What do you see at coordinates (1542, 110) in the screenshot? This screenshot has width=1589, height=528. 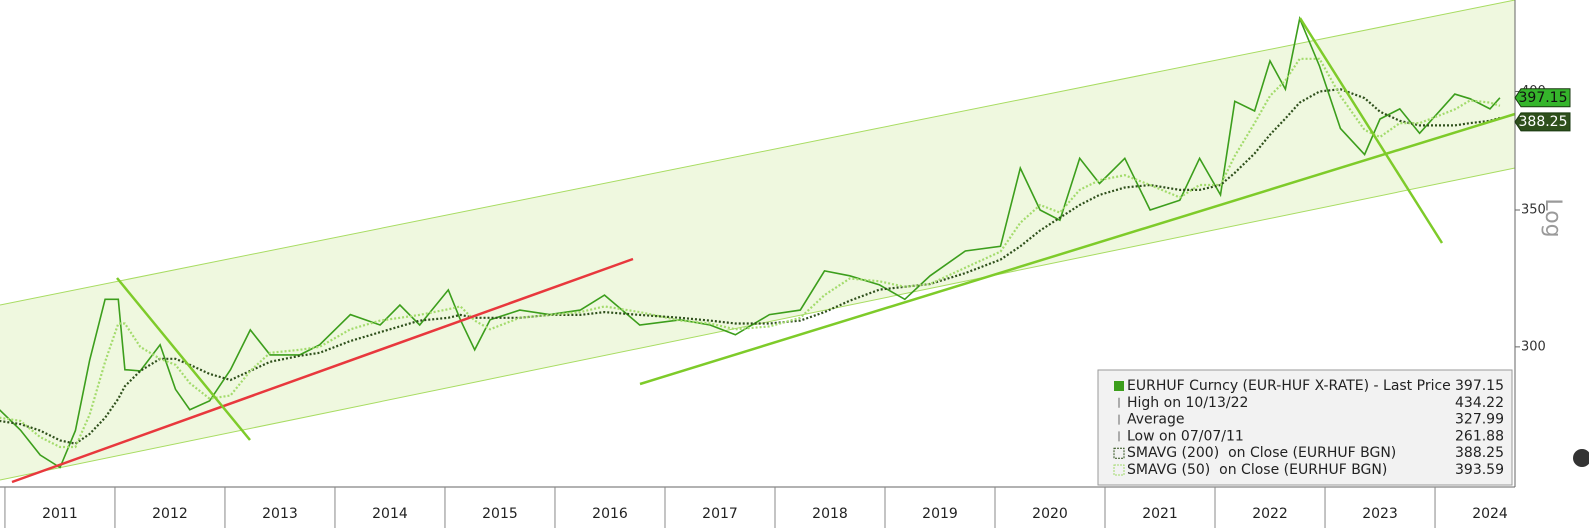 I see `price-tags: 397.15 388.25` at bounding box center [1542, 110].